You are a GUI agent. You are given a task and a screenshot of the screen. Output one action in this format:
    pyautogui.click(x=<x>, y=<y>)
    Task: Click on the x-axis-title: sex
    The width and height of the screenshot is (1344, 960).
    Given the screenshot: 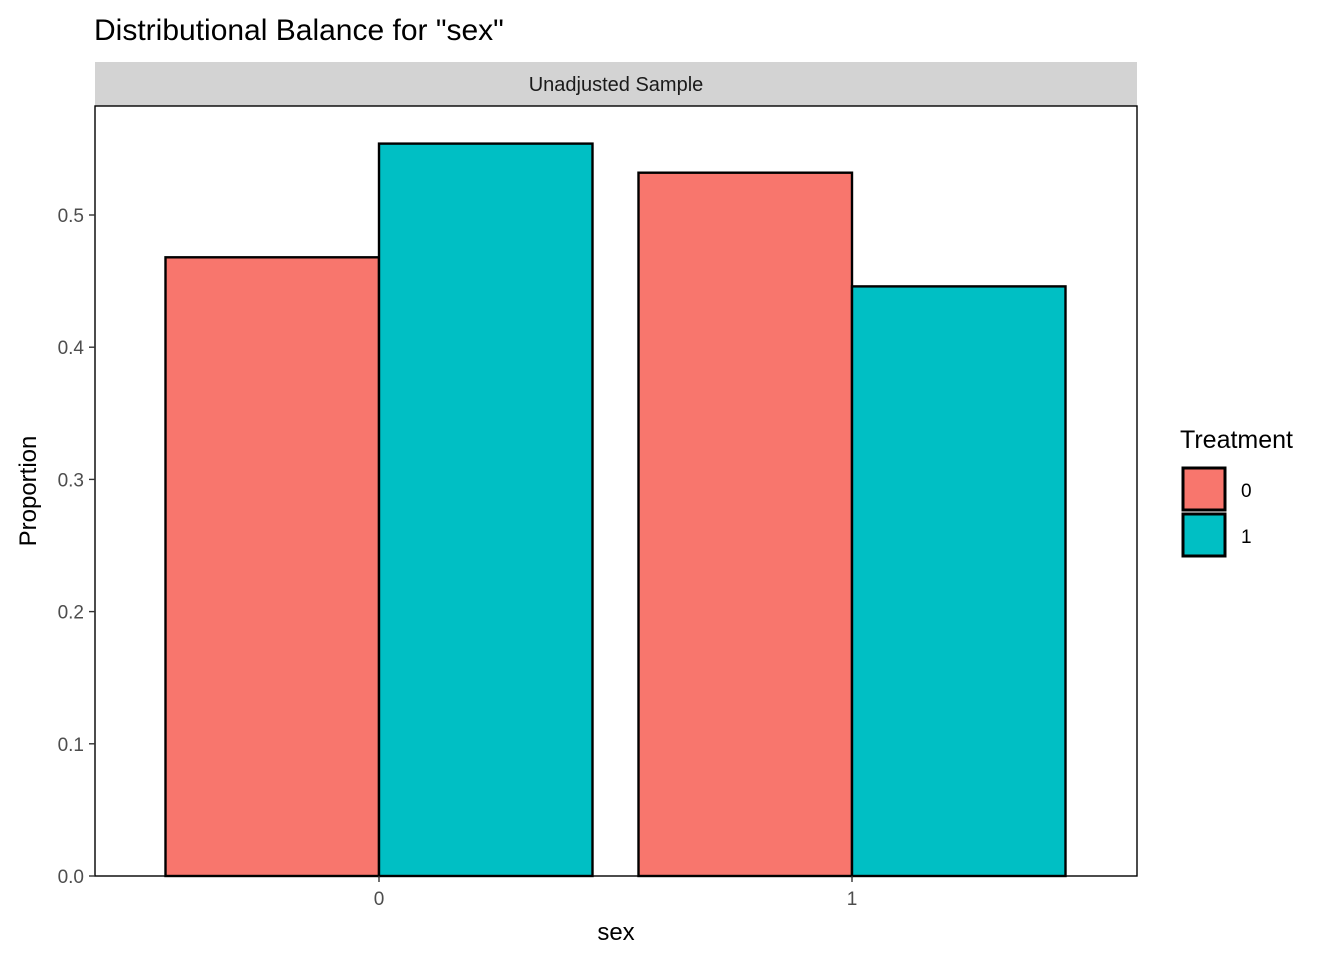 What is the action you would take?
    pyautogui.click(x=615, y=932)
    